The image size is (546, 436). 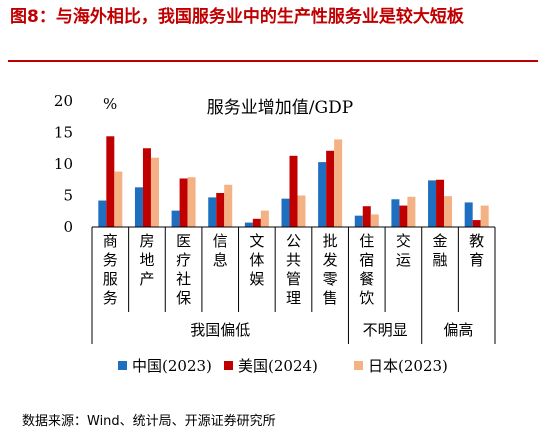 I want to click on y-tick-label: 15, so click(x=63, y=133).